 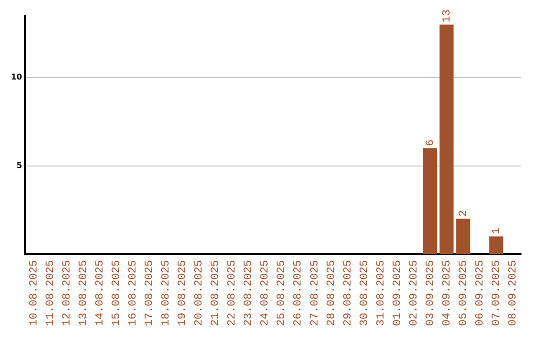 What do you see at coordinates (381, 293) in the screenshot?
I see `x-tick-label: 31.08.2025` at bounding box center [381, 293].